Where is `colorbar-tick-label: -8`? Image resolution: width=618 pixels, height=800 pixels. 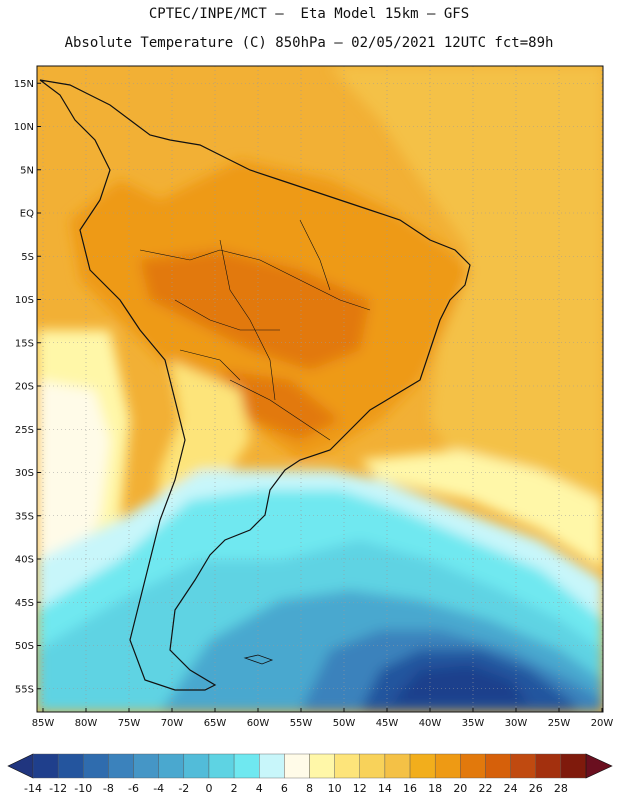 colorbar-tick-label: -8 is located at coordinates (108, 788).